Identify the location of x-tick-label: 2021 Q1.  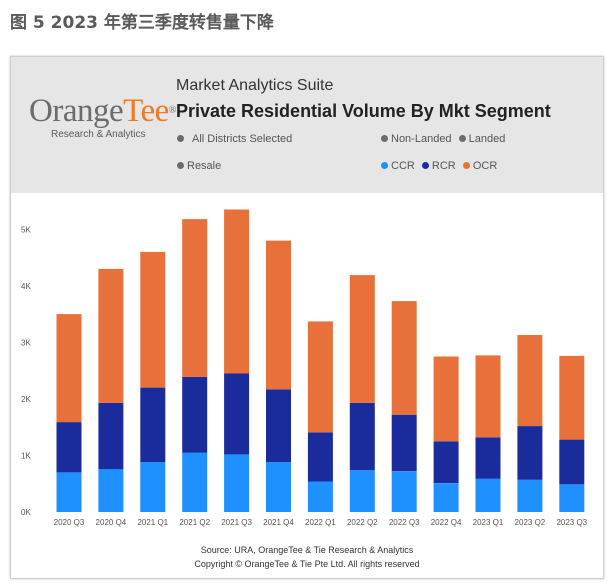
(152, 522).